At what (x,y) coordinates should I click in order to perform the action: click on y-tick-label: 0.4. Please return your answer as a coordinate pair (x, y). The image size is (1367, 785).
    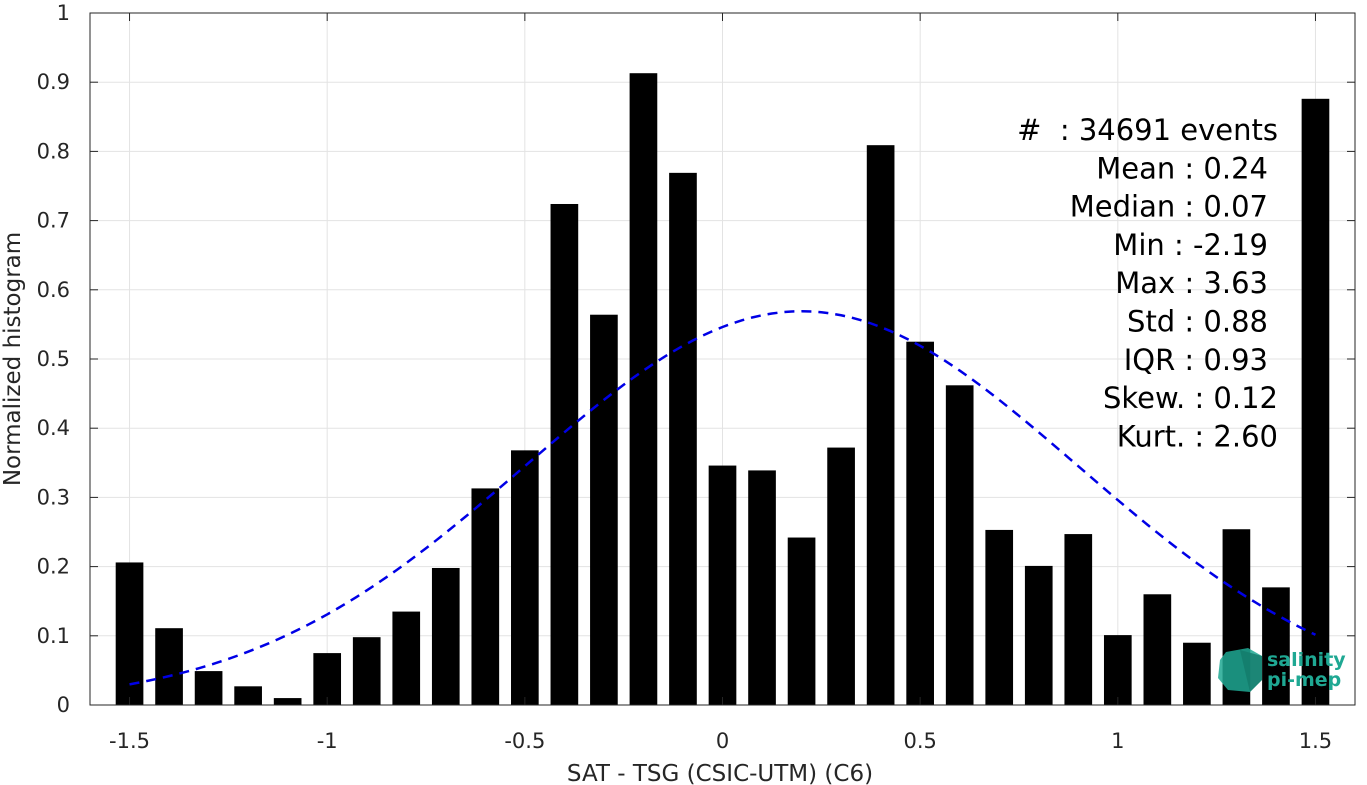
    Looking at the image, I should click on (53, 428).